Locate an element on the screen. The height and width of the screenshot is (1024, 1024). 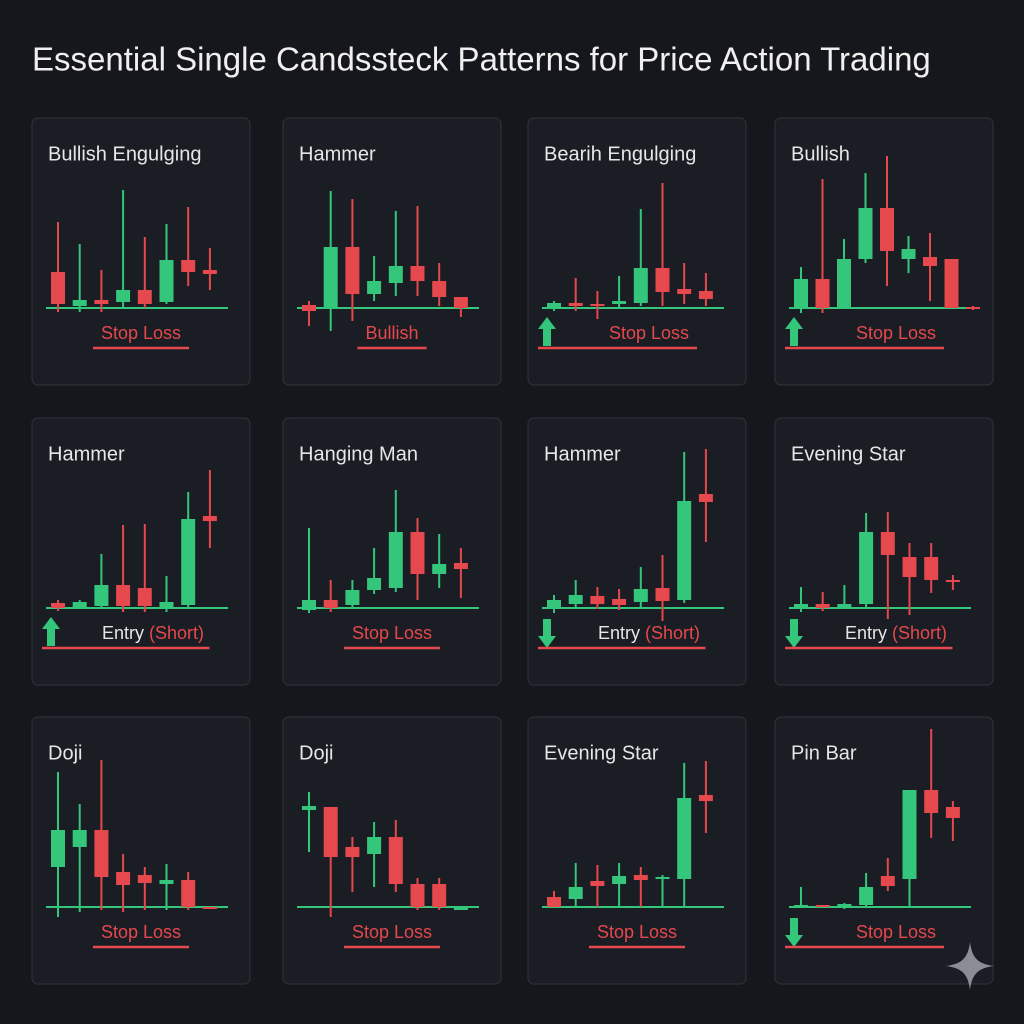
sparkle-icon is located at coordinates (970, 966).